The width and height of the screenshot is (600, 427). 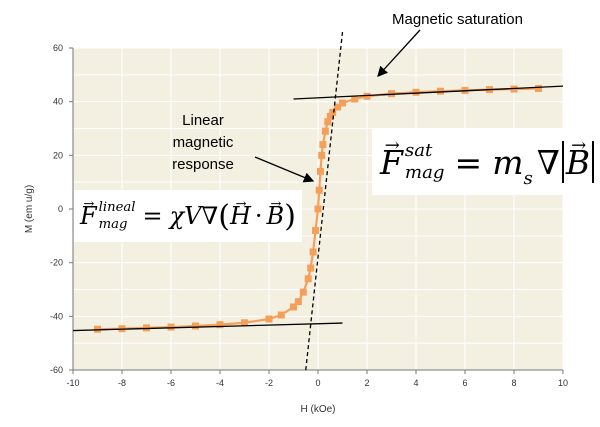 I want to click on x-tick-label: 10, so click(x=563, y=383).